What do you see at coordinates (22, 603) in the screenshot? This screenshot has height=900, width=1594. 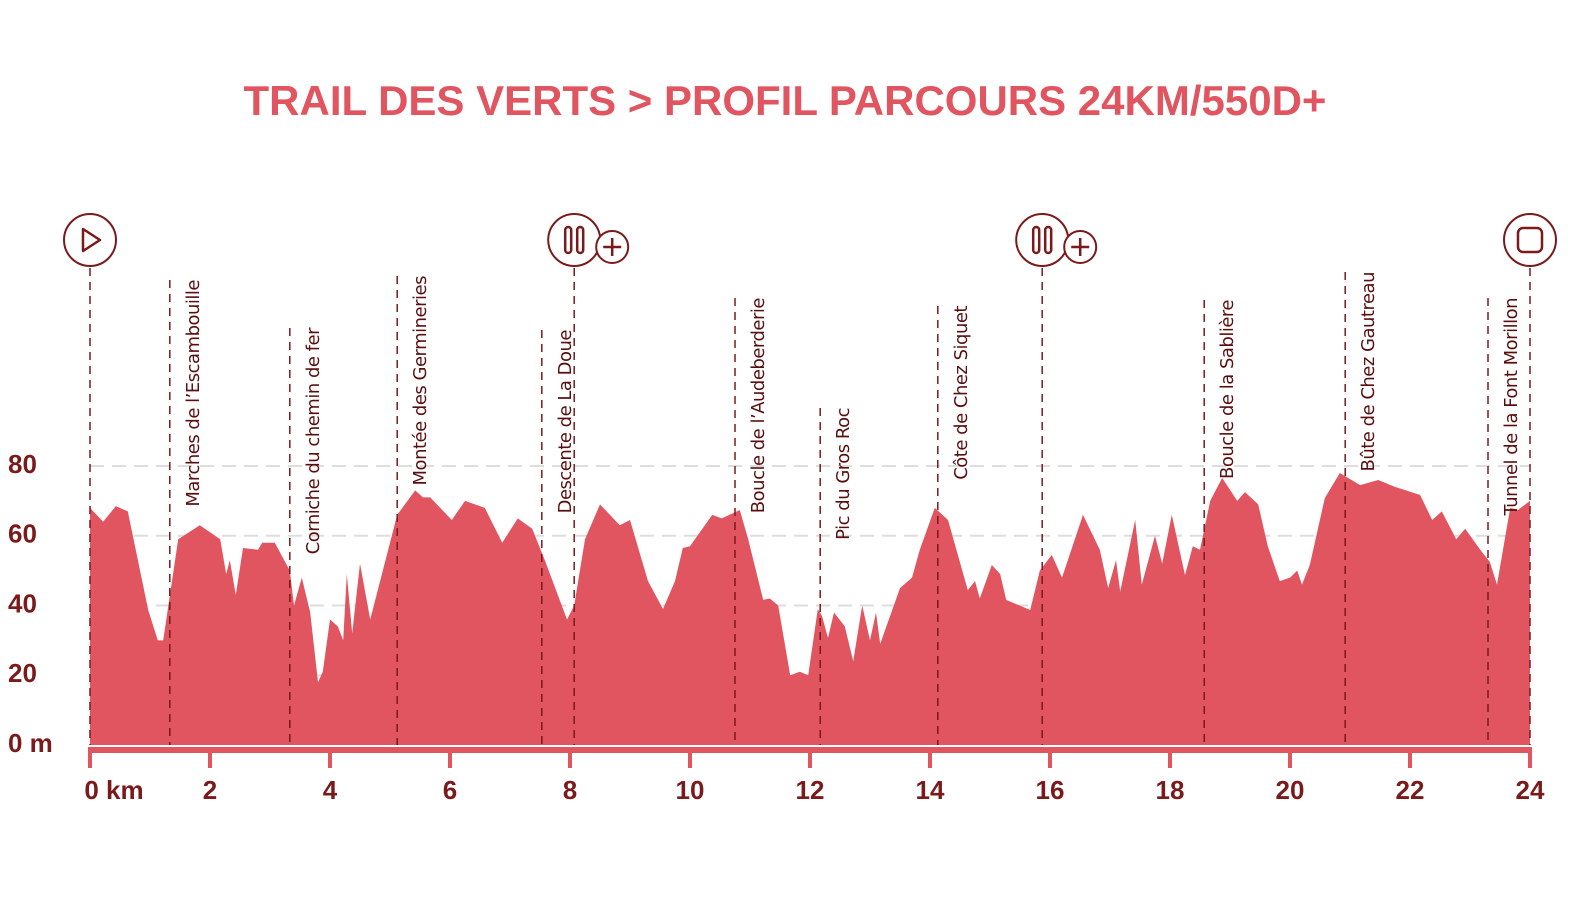 I see `y-tick-label: 40` at bounding box center [22, 603].